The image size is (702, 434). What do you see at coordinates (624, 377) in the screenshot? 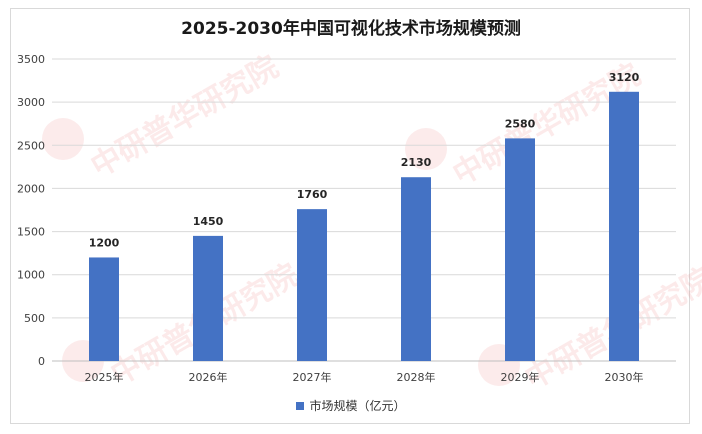
I see `x-tick-label: 2030年` at bounding box center [624, 377].